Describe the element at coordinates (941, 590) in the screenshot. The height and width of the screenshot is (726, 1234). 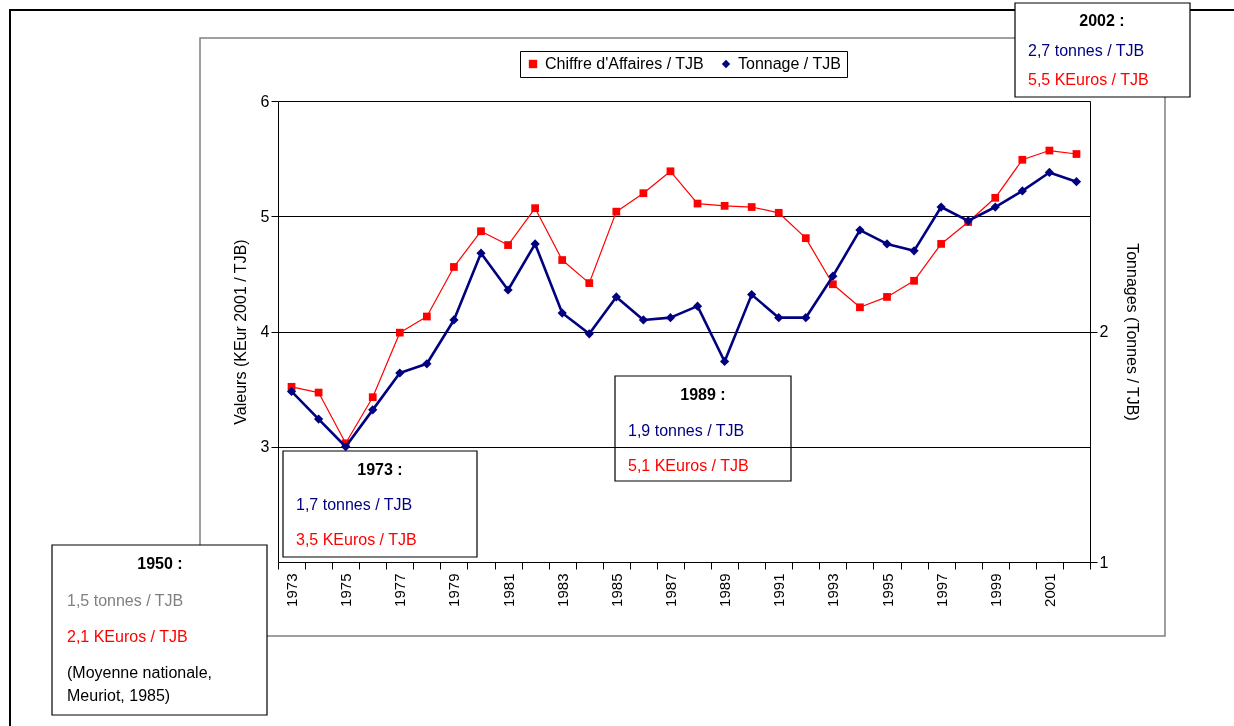
I see `x-tick-label: 1997` at that location.